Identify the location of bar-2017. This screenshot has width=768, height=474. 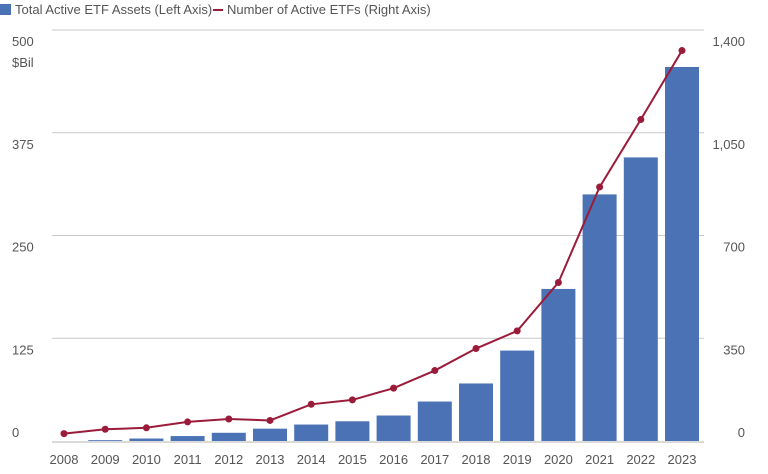
(434, 421).